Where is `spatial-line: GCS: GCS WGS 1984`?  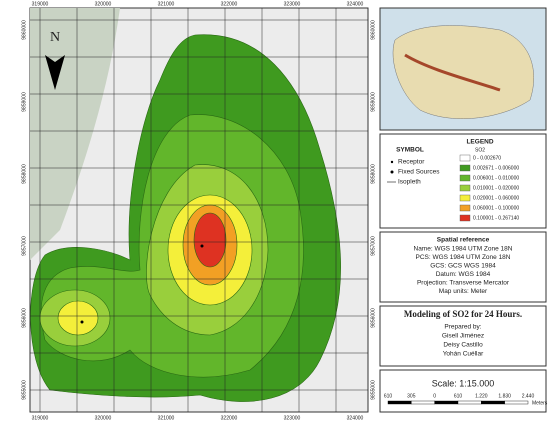 spatial-line: GCS: GCS WGS 1984 is located at coordinates (463, 266).